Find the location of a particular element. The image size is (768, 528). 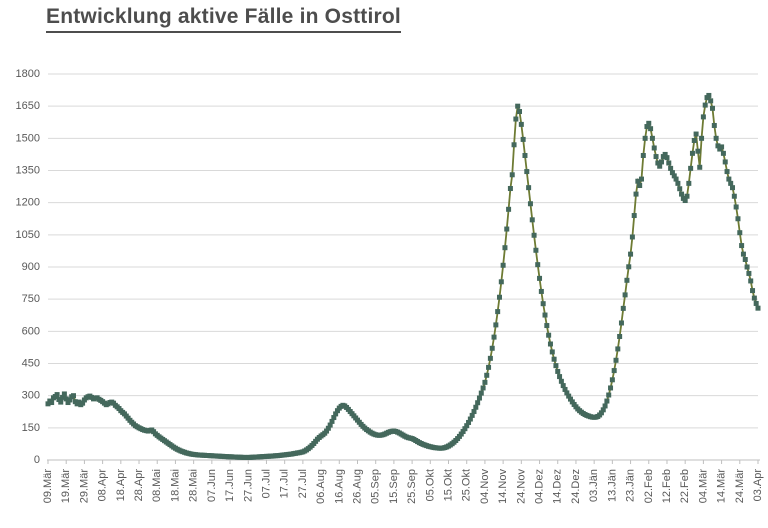

svg-text: 08.Mai is located at coordinates (157, 485).